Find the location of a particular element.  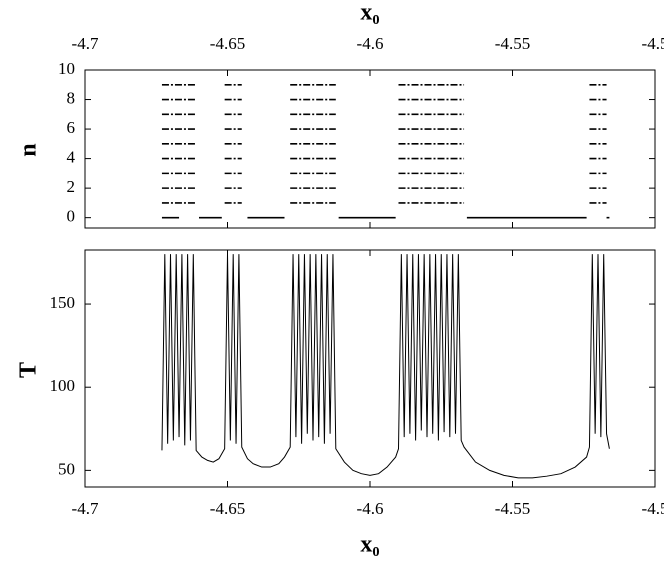

t-label: T is located at coordinates (29, 370).